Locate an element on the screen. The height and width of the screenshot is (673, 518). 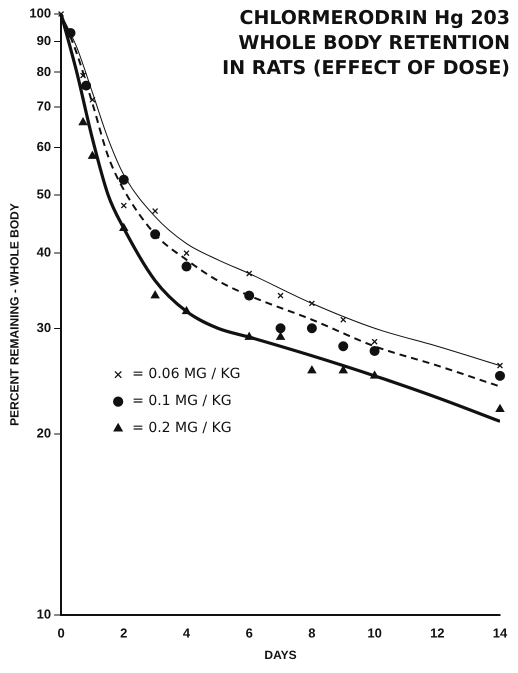
legend-label: = 0.1 MG / KG is located at coordinates (182, 401).